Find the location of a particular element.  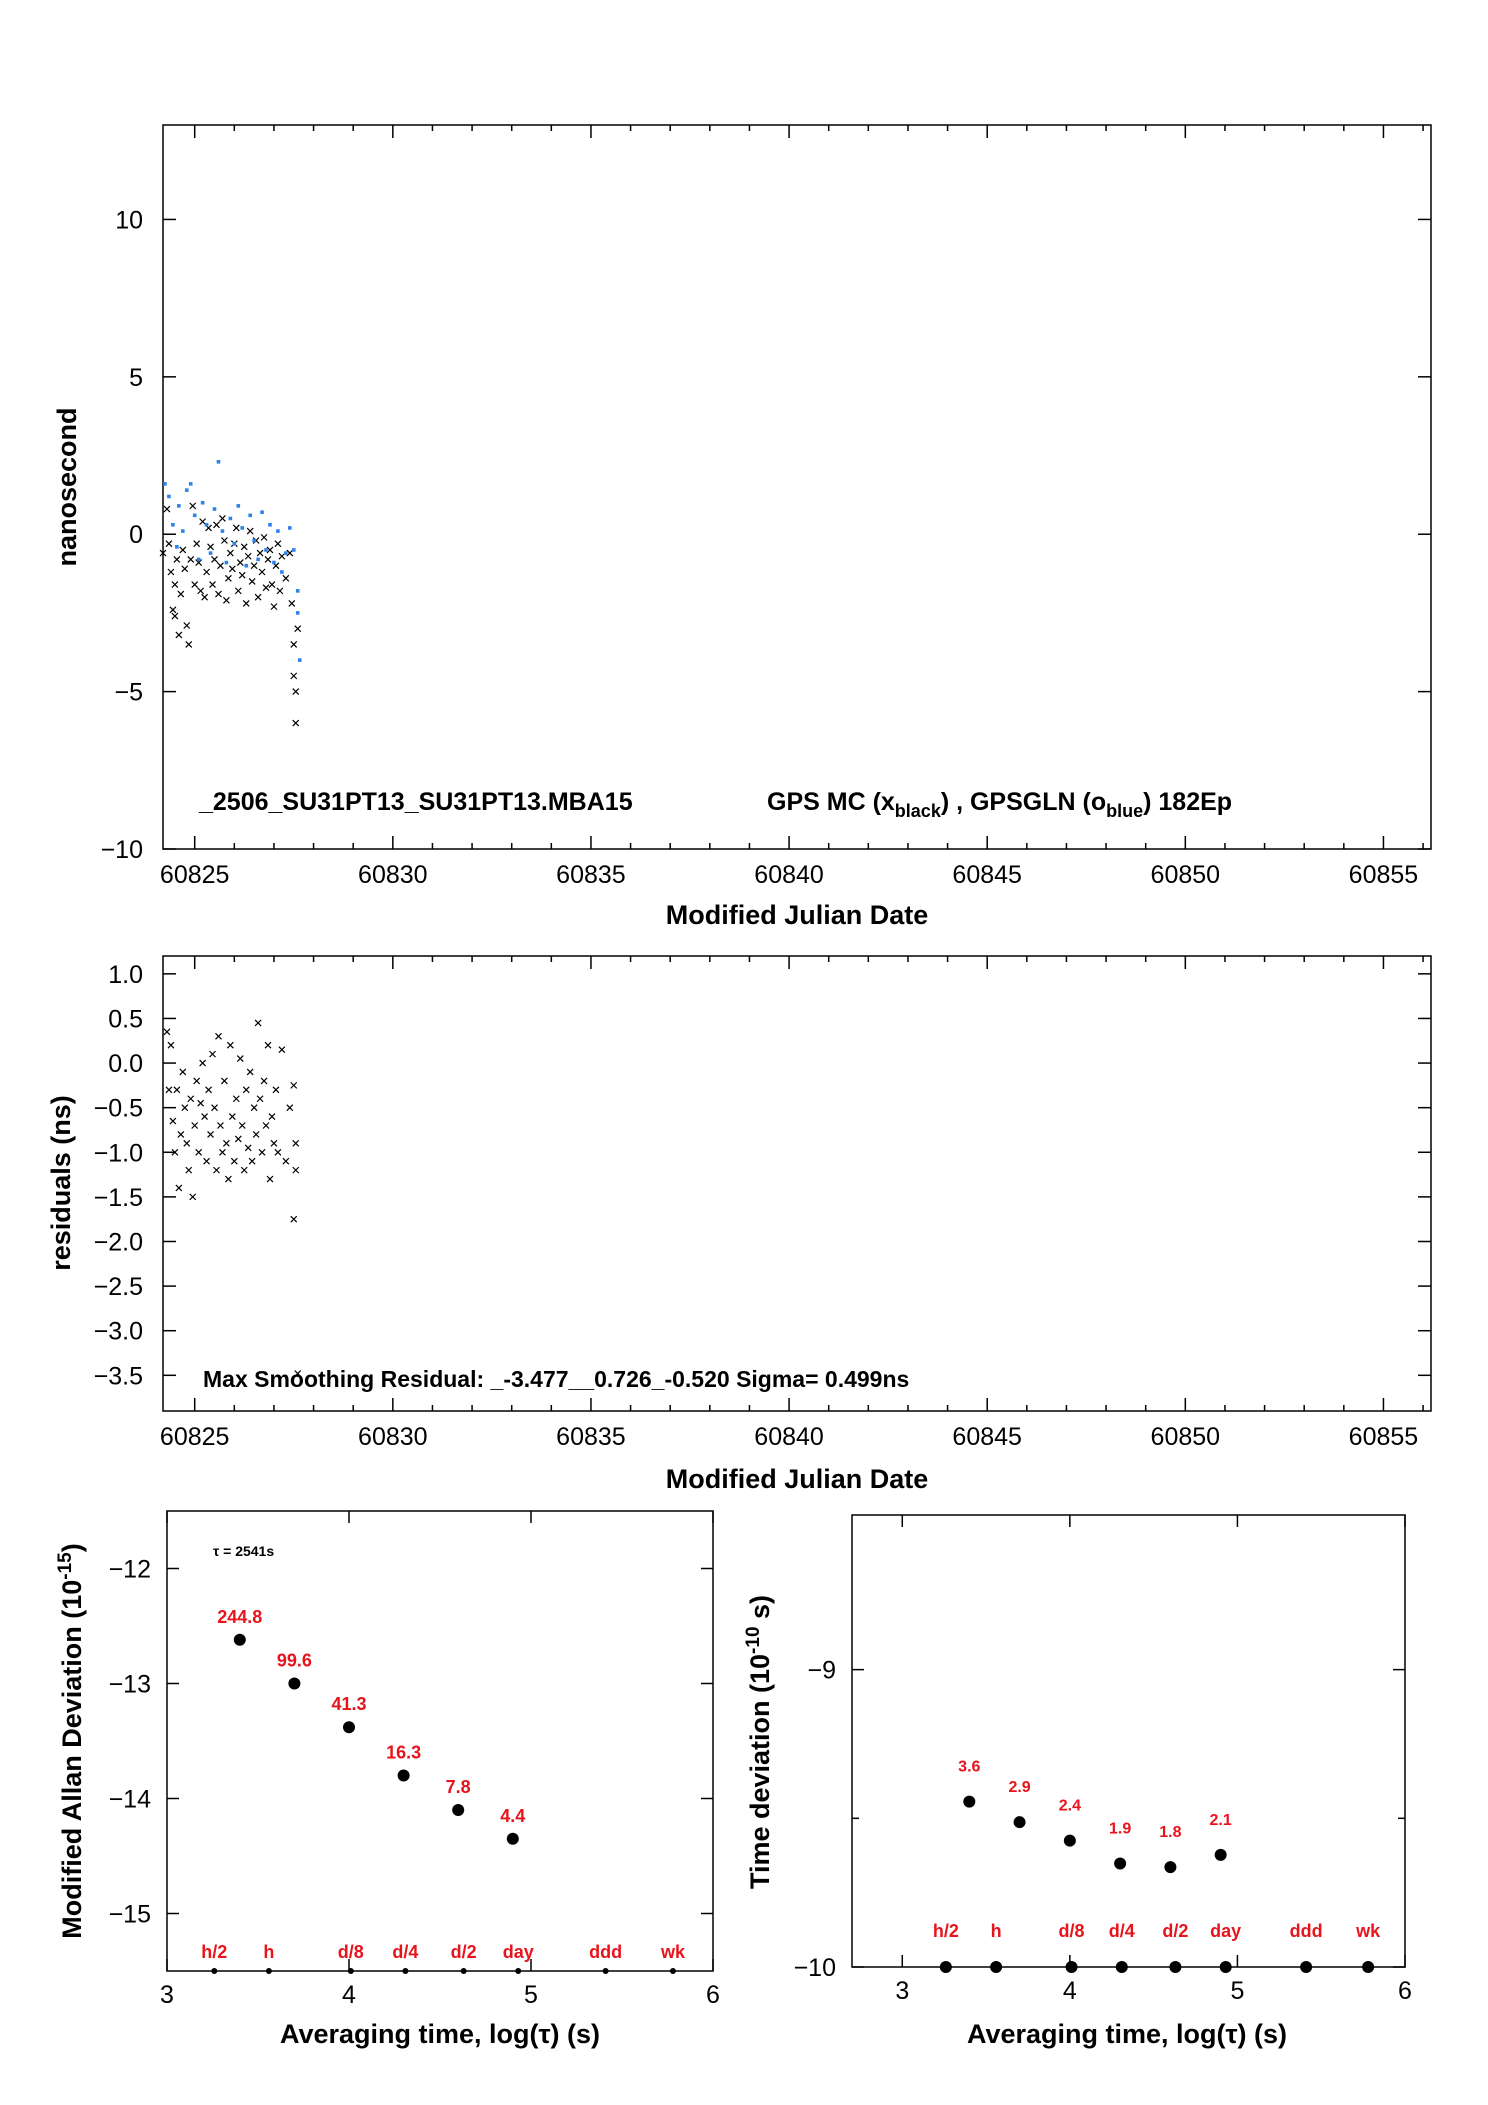

tau-annotation: τ = 2541s is located at coordinates (243, 1551).